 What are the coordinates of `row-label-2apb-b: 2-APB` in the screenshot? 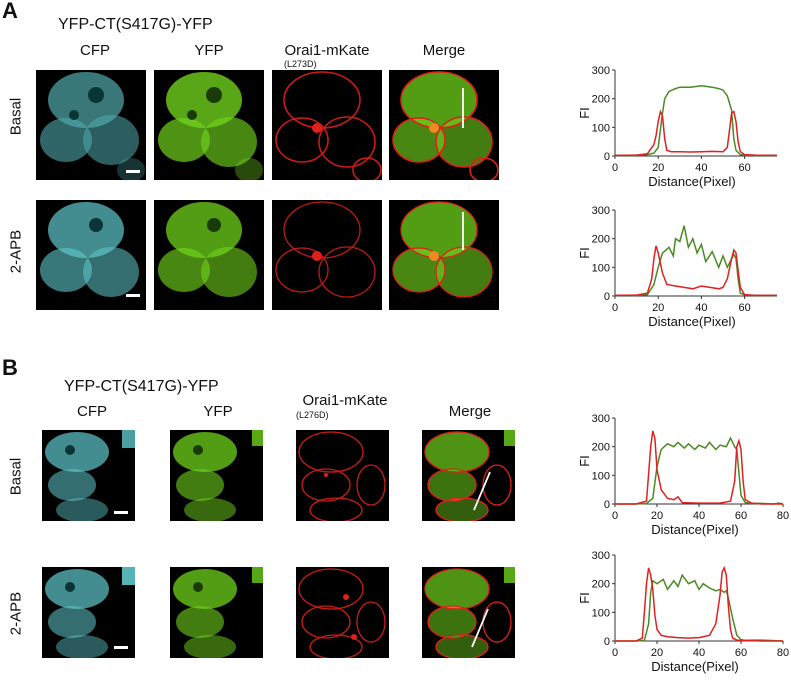 It's located at (16, 613).